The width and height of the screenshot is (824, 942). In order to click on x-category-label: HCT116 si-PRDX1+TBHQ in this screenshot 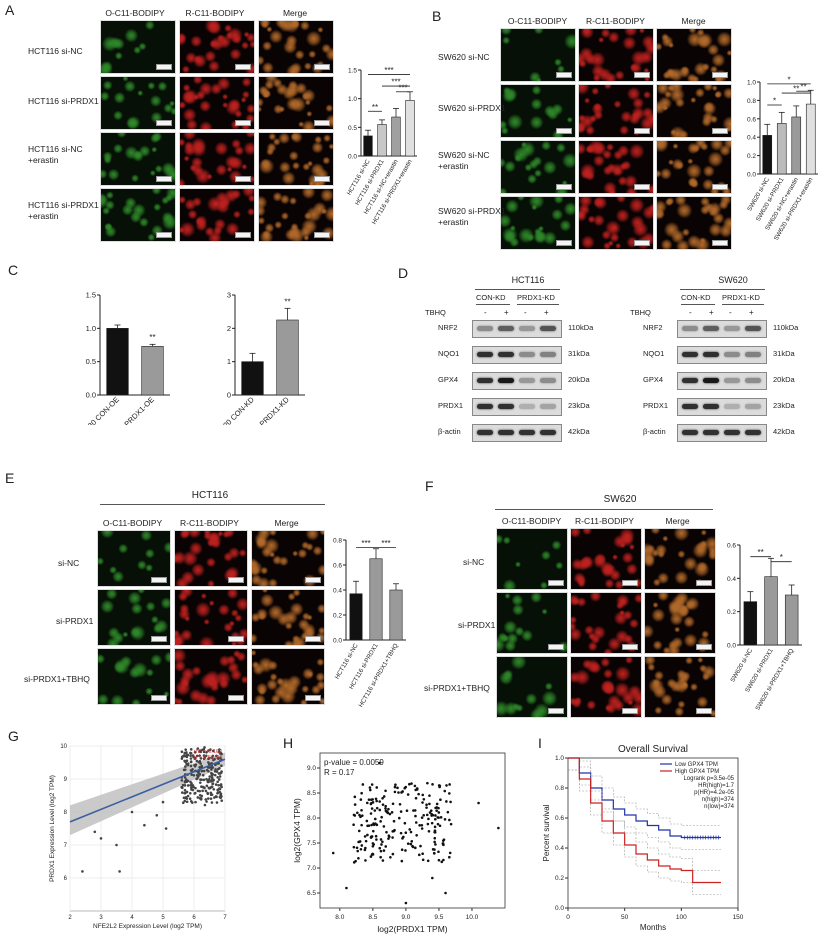, I will do `click(379, 675)`.